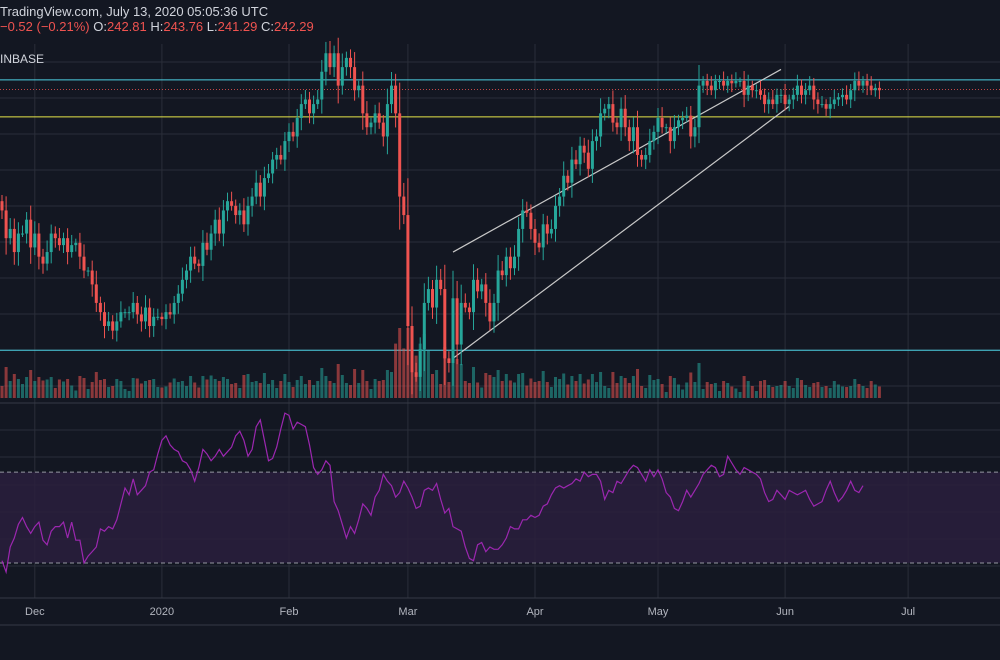 The height and width of the screenshot is (660, 1000). I want to click on x-axis-label: Apr, so click(535, 612).